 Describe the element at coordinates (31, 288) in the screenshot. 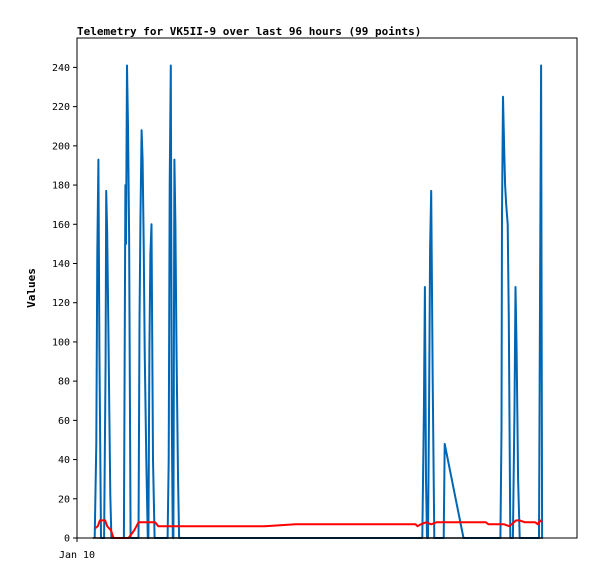

I see `y-axis-label: Values` at that location.